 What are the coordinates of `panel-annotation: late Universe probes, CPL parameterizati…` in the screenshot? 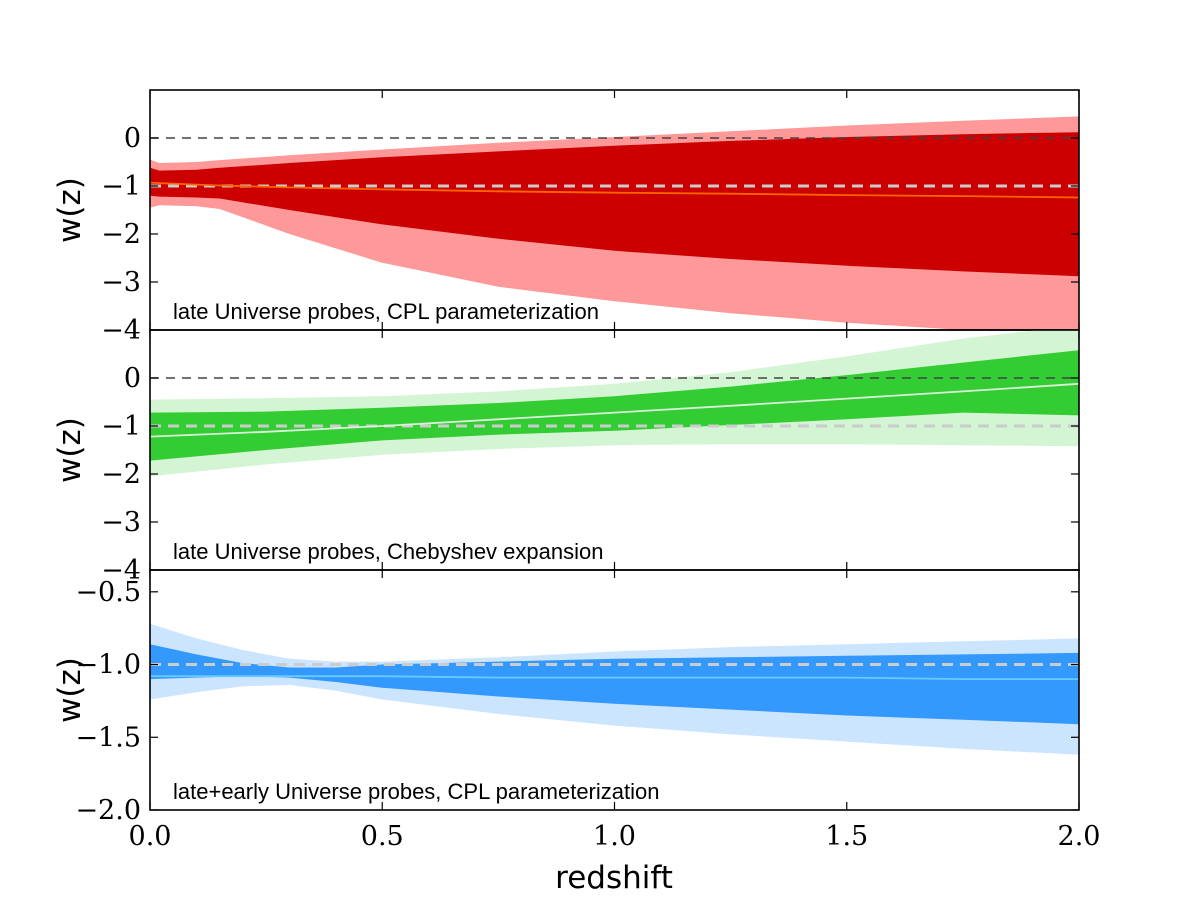 It's located at (386, 311).